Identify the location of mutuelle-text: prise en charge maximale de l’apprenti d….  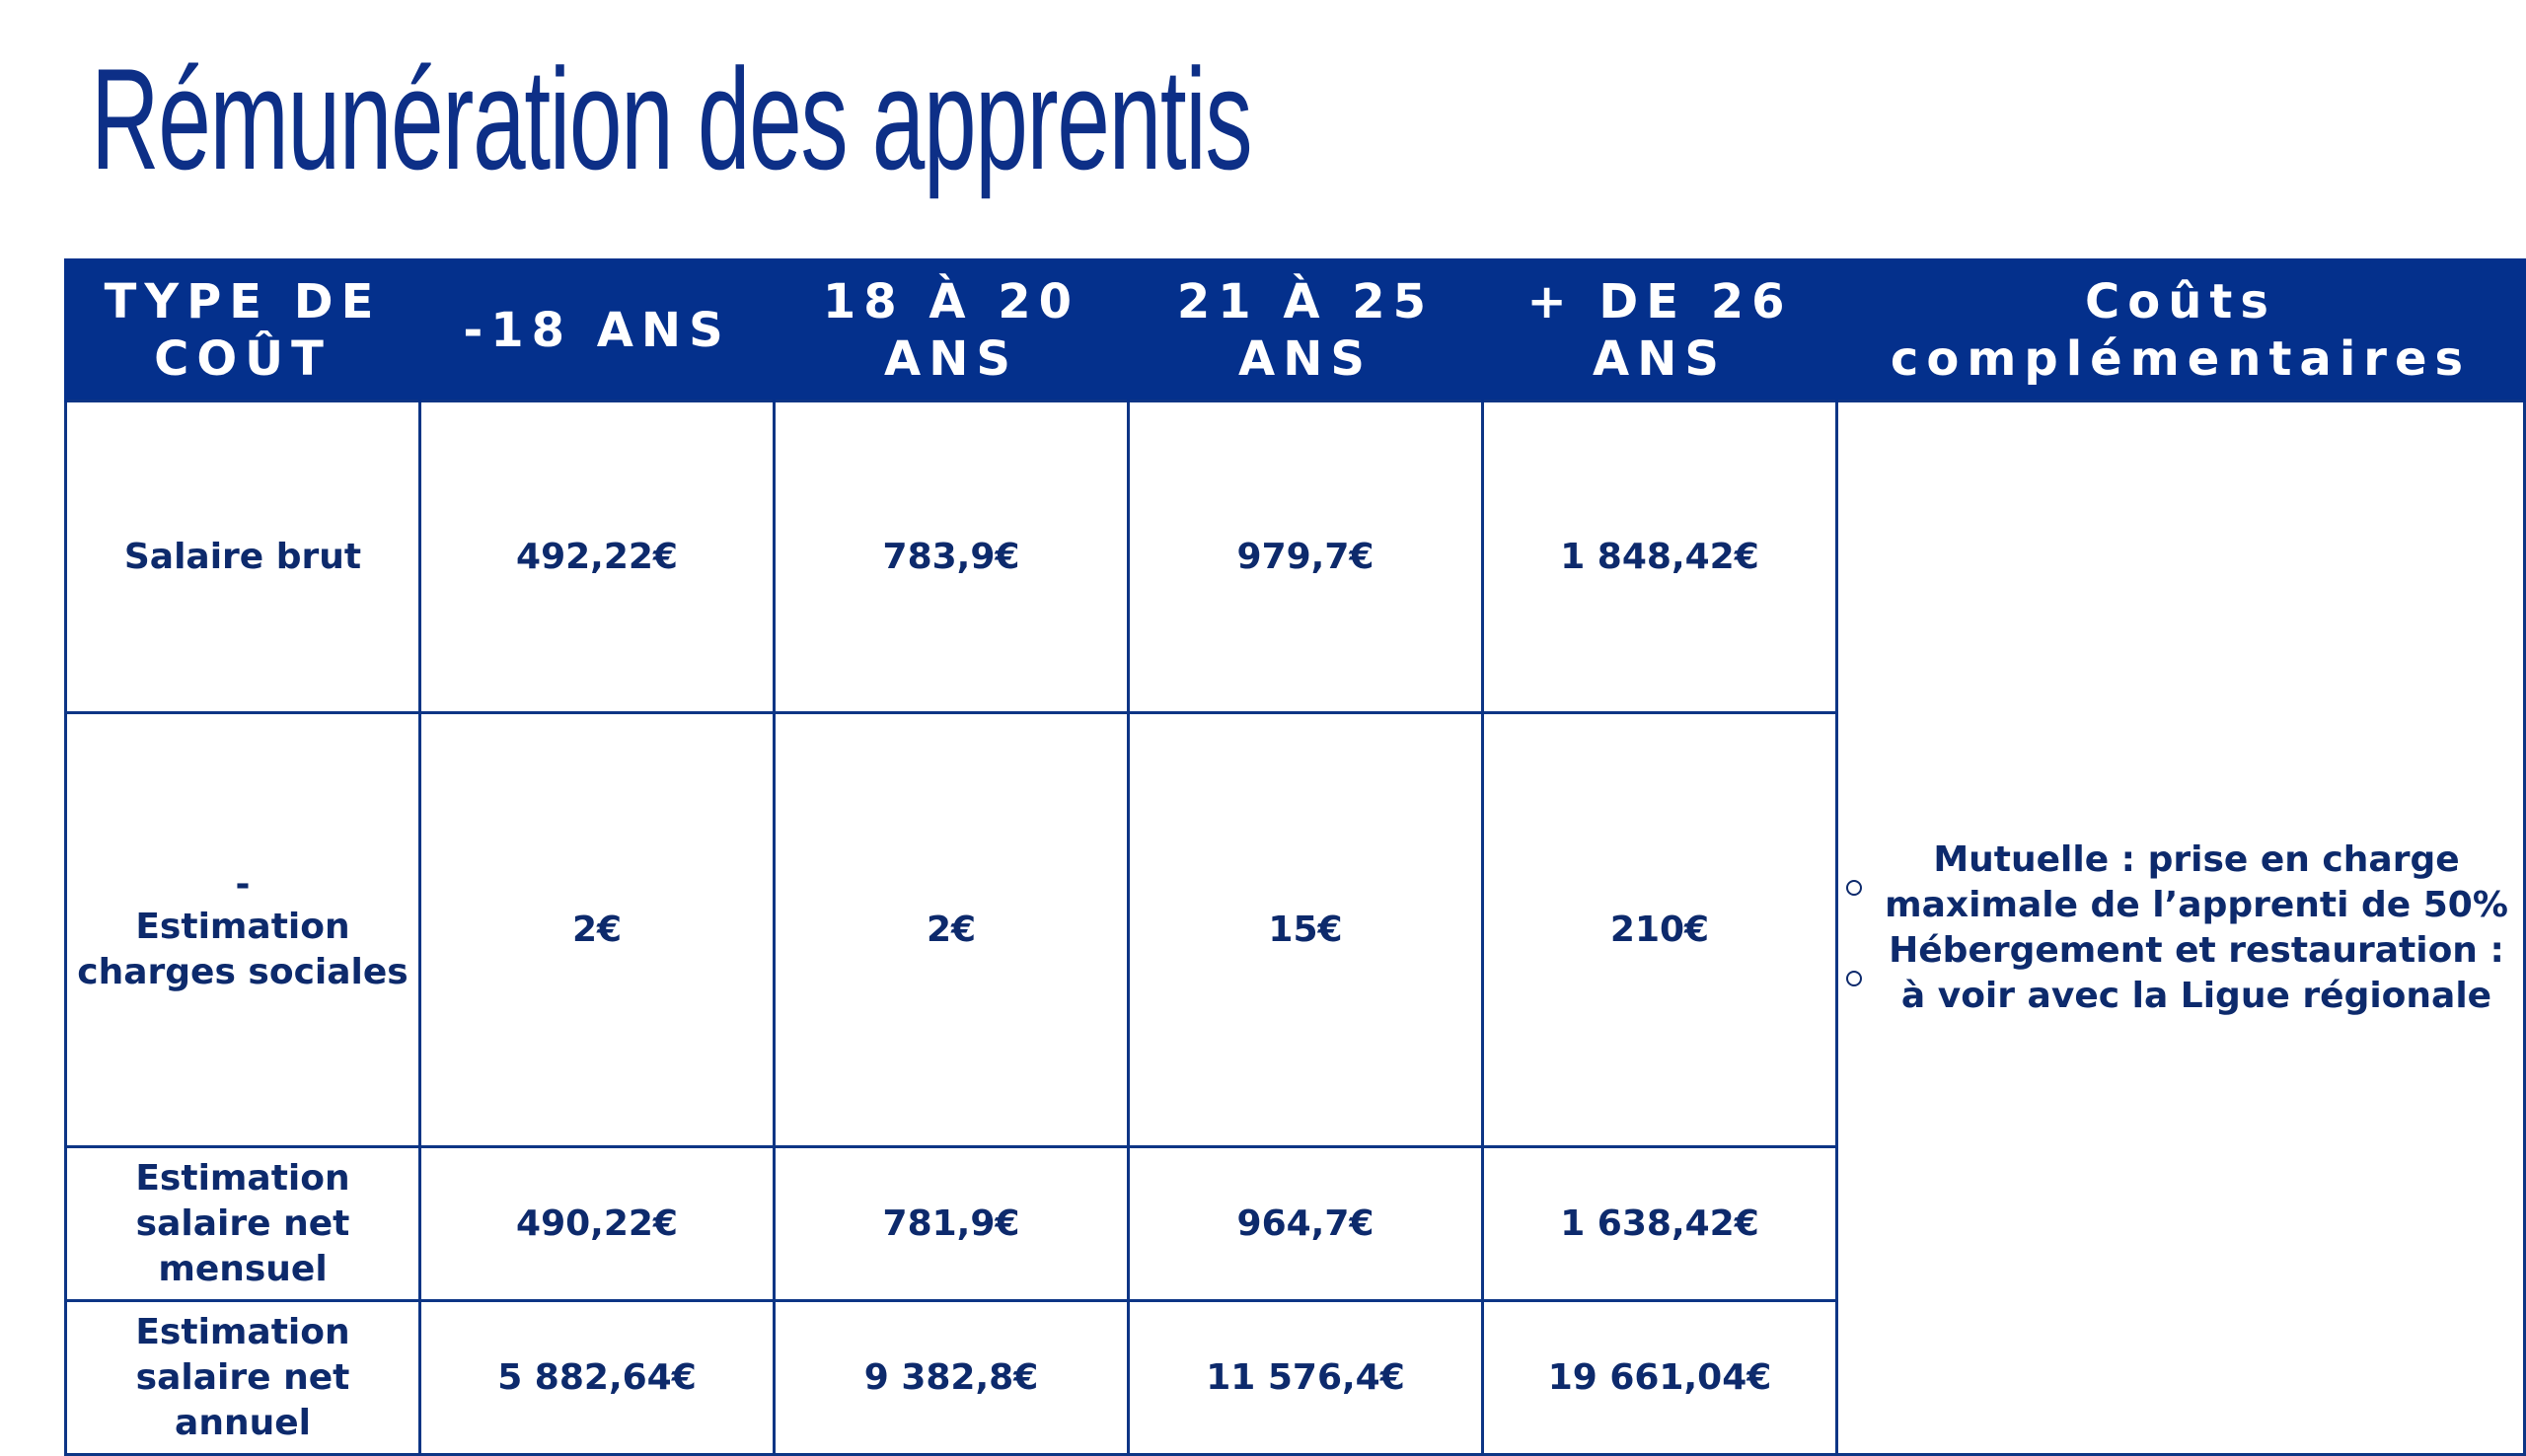
(2196, 881).